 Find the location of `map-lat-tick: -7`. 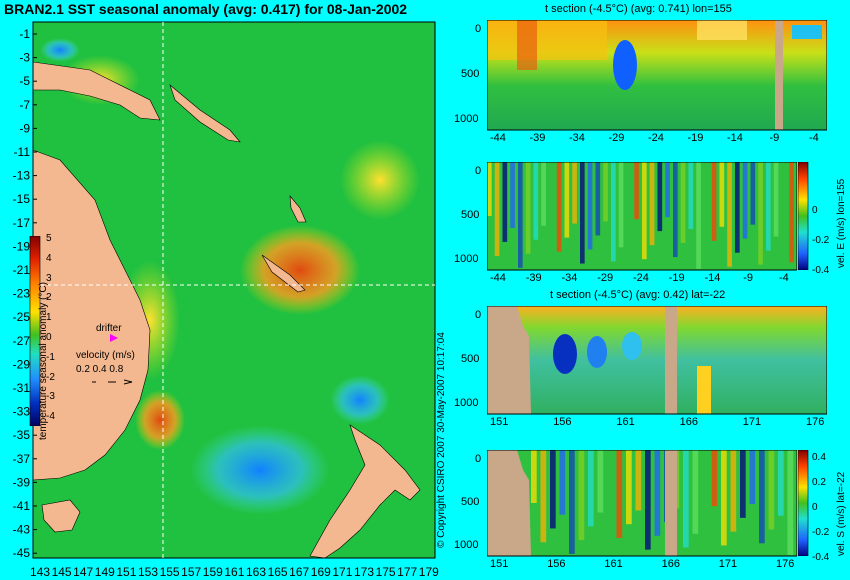

map-lat-tick: -7 is located at coordinates (24, 105).